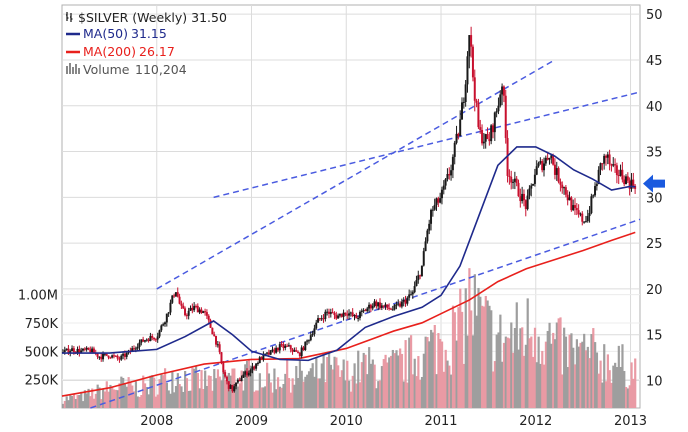  What do you see at coordinates (654, 153) in the screenshot?
I see `y-tick-label-35: 35` at bounding box center [654, 153].